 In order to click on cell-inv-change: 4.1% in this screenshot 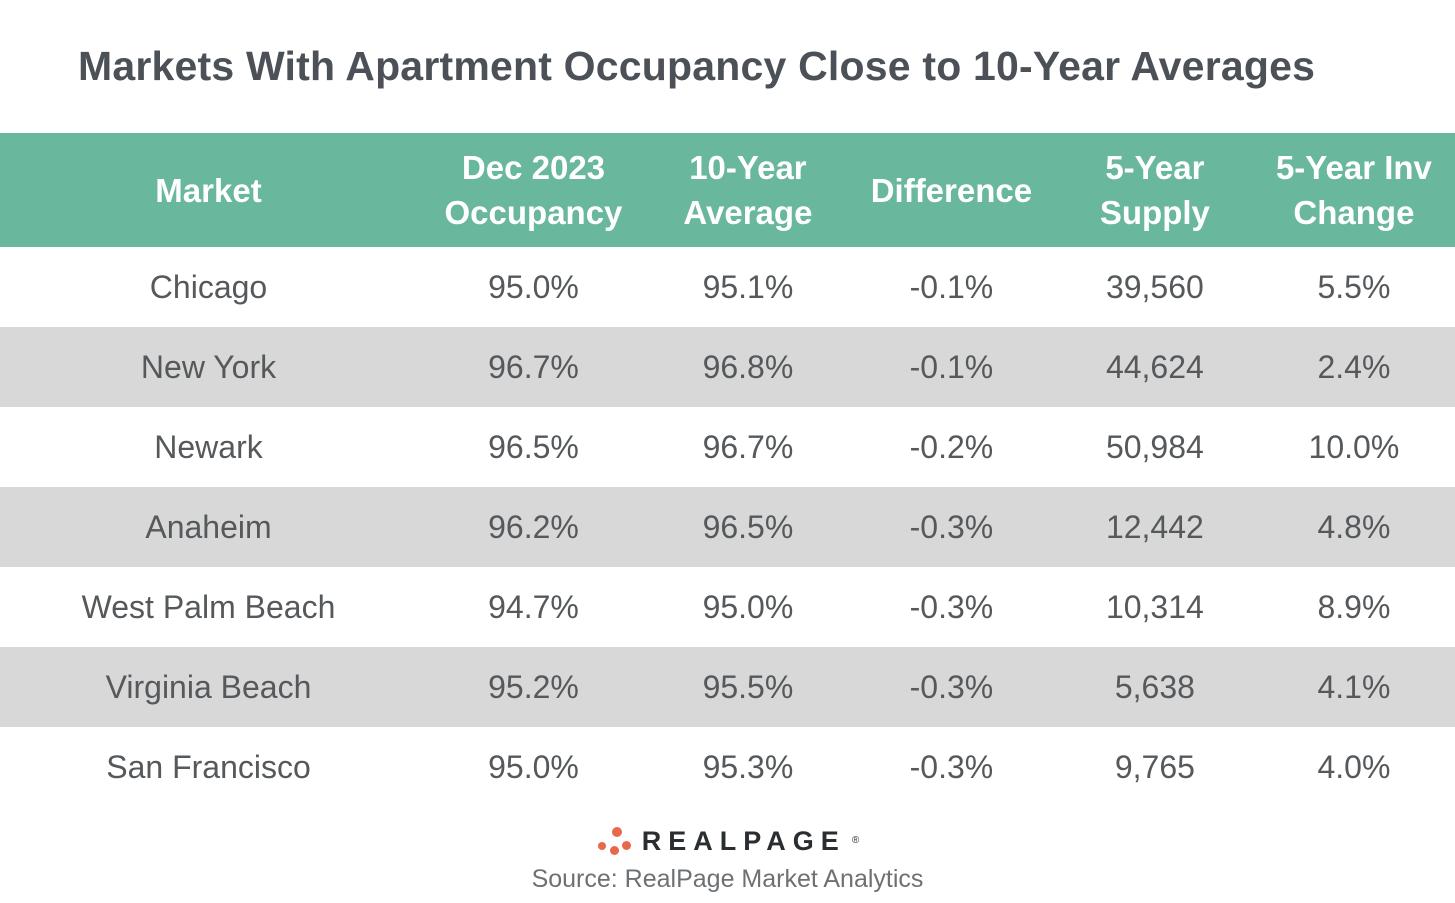, I will do `click(1354, 686)`.